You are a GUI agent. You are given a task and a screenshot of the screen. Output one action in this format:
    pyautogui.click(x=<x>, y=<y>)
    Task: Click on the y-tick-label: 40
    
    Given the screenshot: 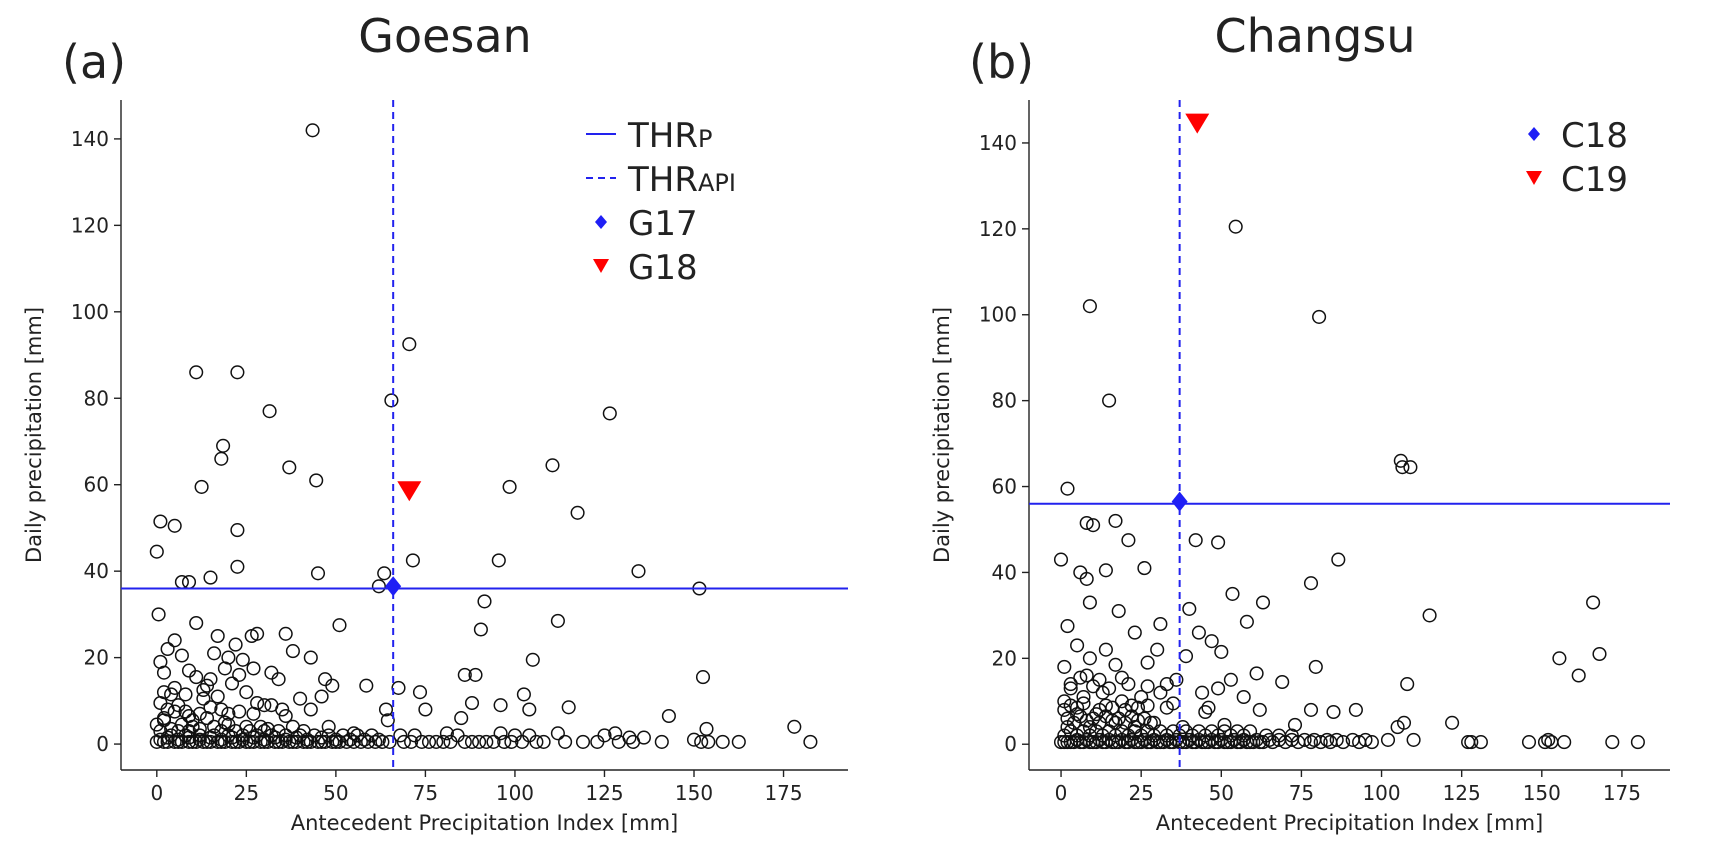 What is the action you would take?
    pyautogui.click(x=96, y=571)
    